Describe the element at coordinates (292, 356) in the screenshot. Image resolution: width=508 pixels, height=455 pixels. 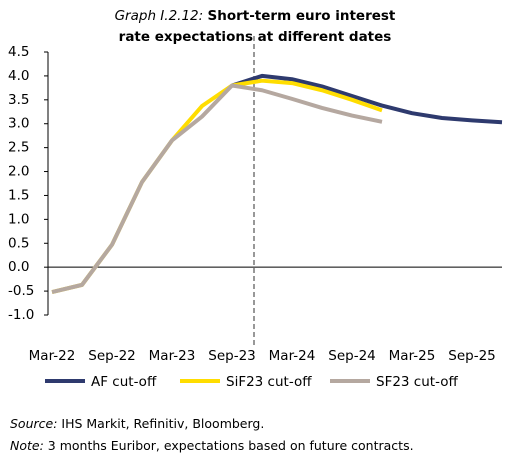
I see `x-tick-label: Mar-24` at that location.